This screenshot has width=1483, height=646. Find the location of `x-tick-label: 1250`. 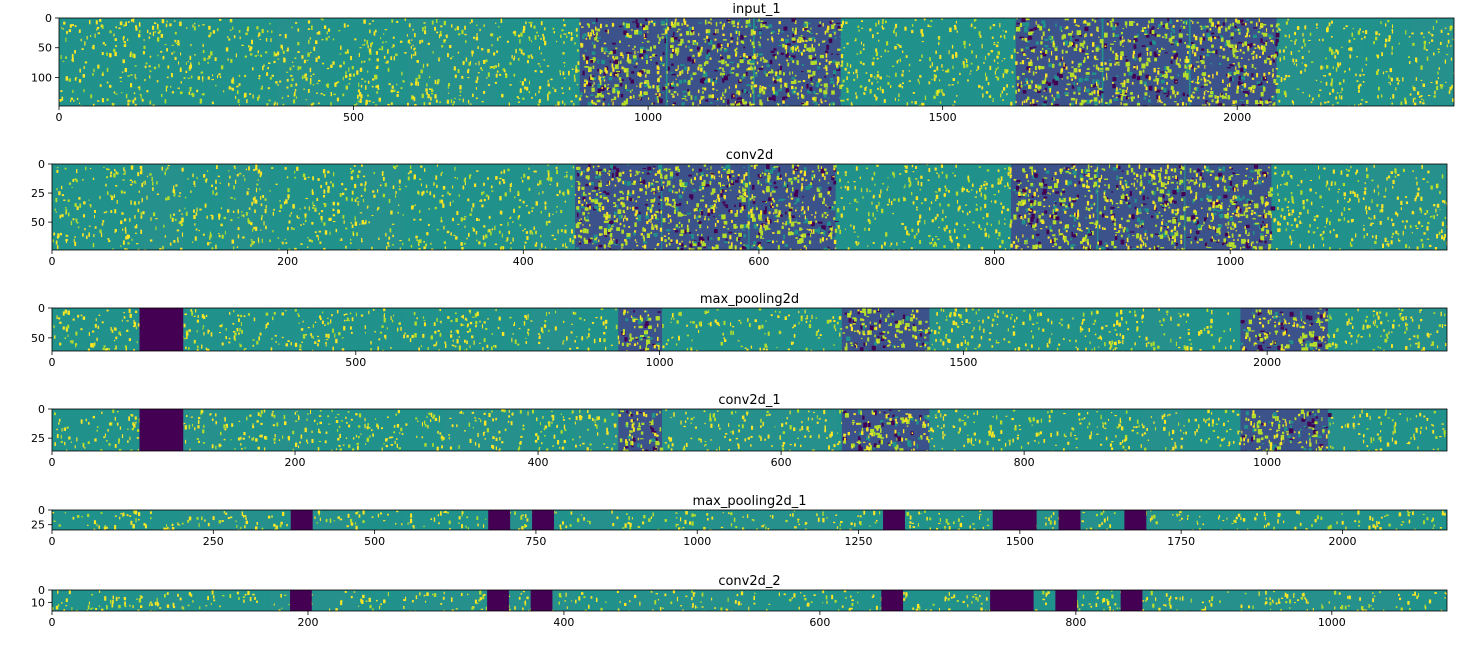

x-tick-label: 1250 is located at coordinates (859, 541).